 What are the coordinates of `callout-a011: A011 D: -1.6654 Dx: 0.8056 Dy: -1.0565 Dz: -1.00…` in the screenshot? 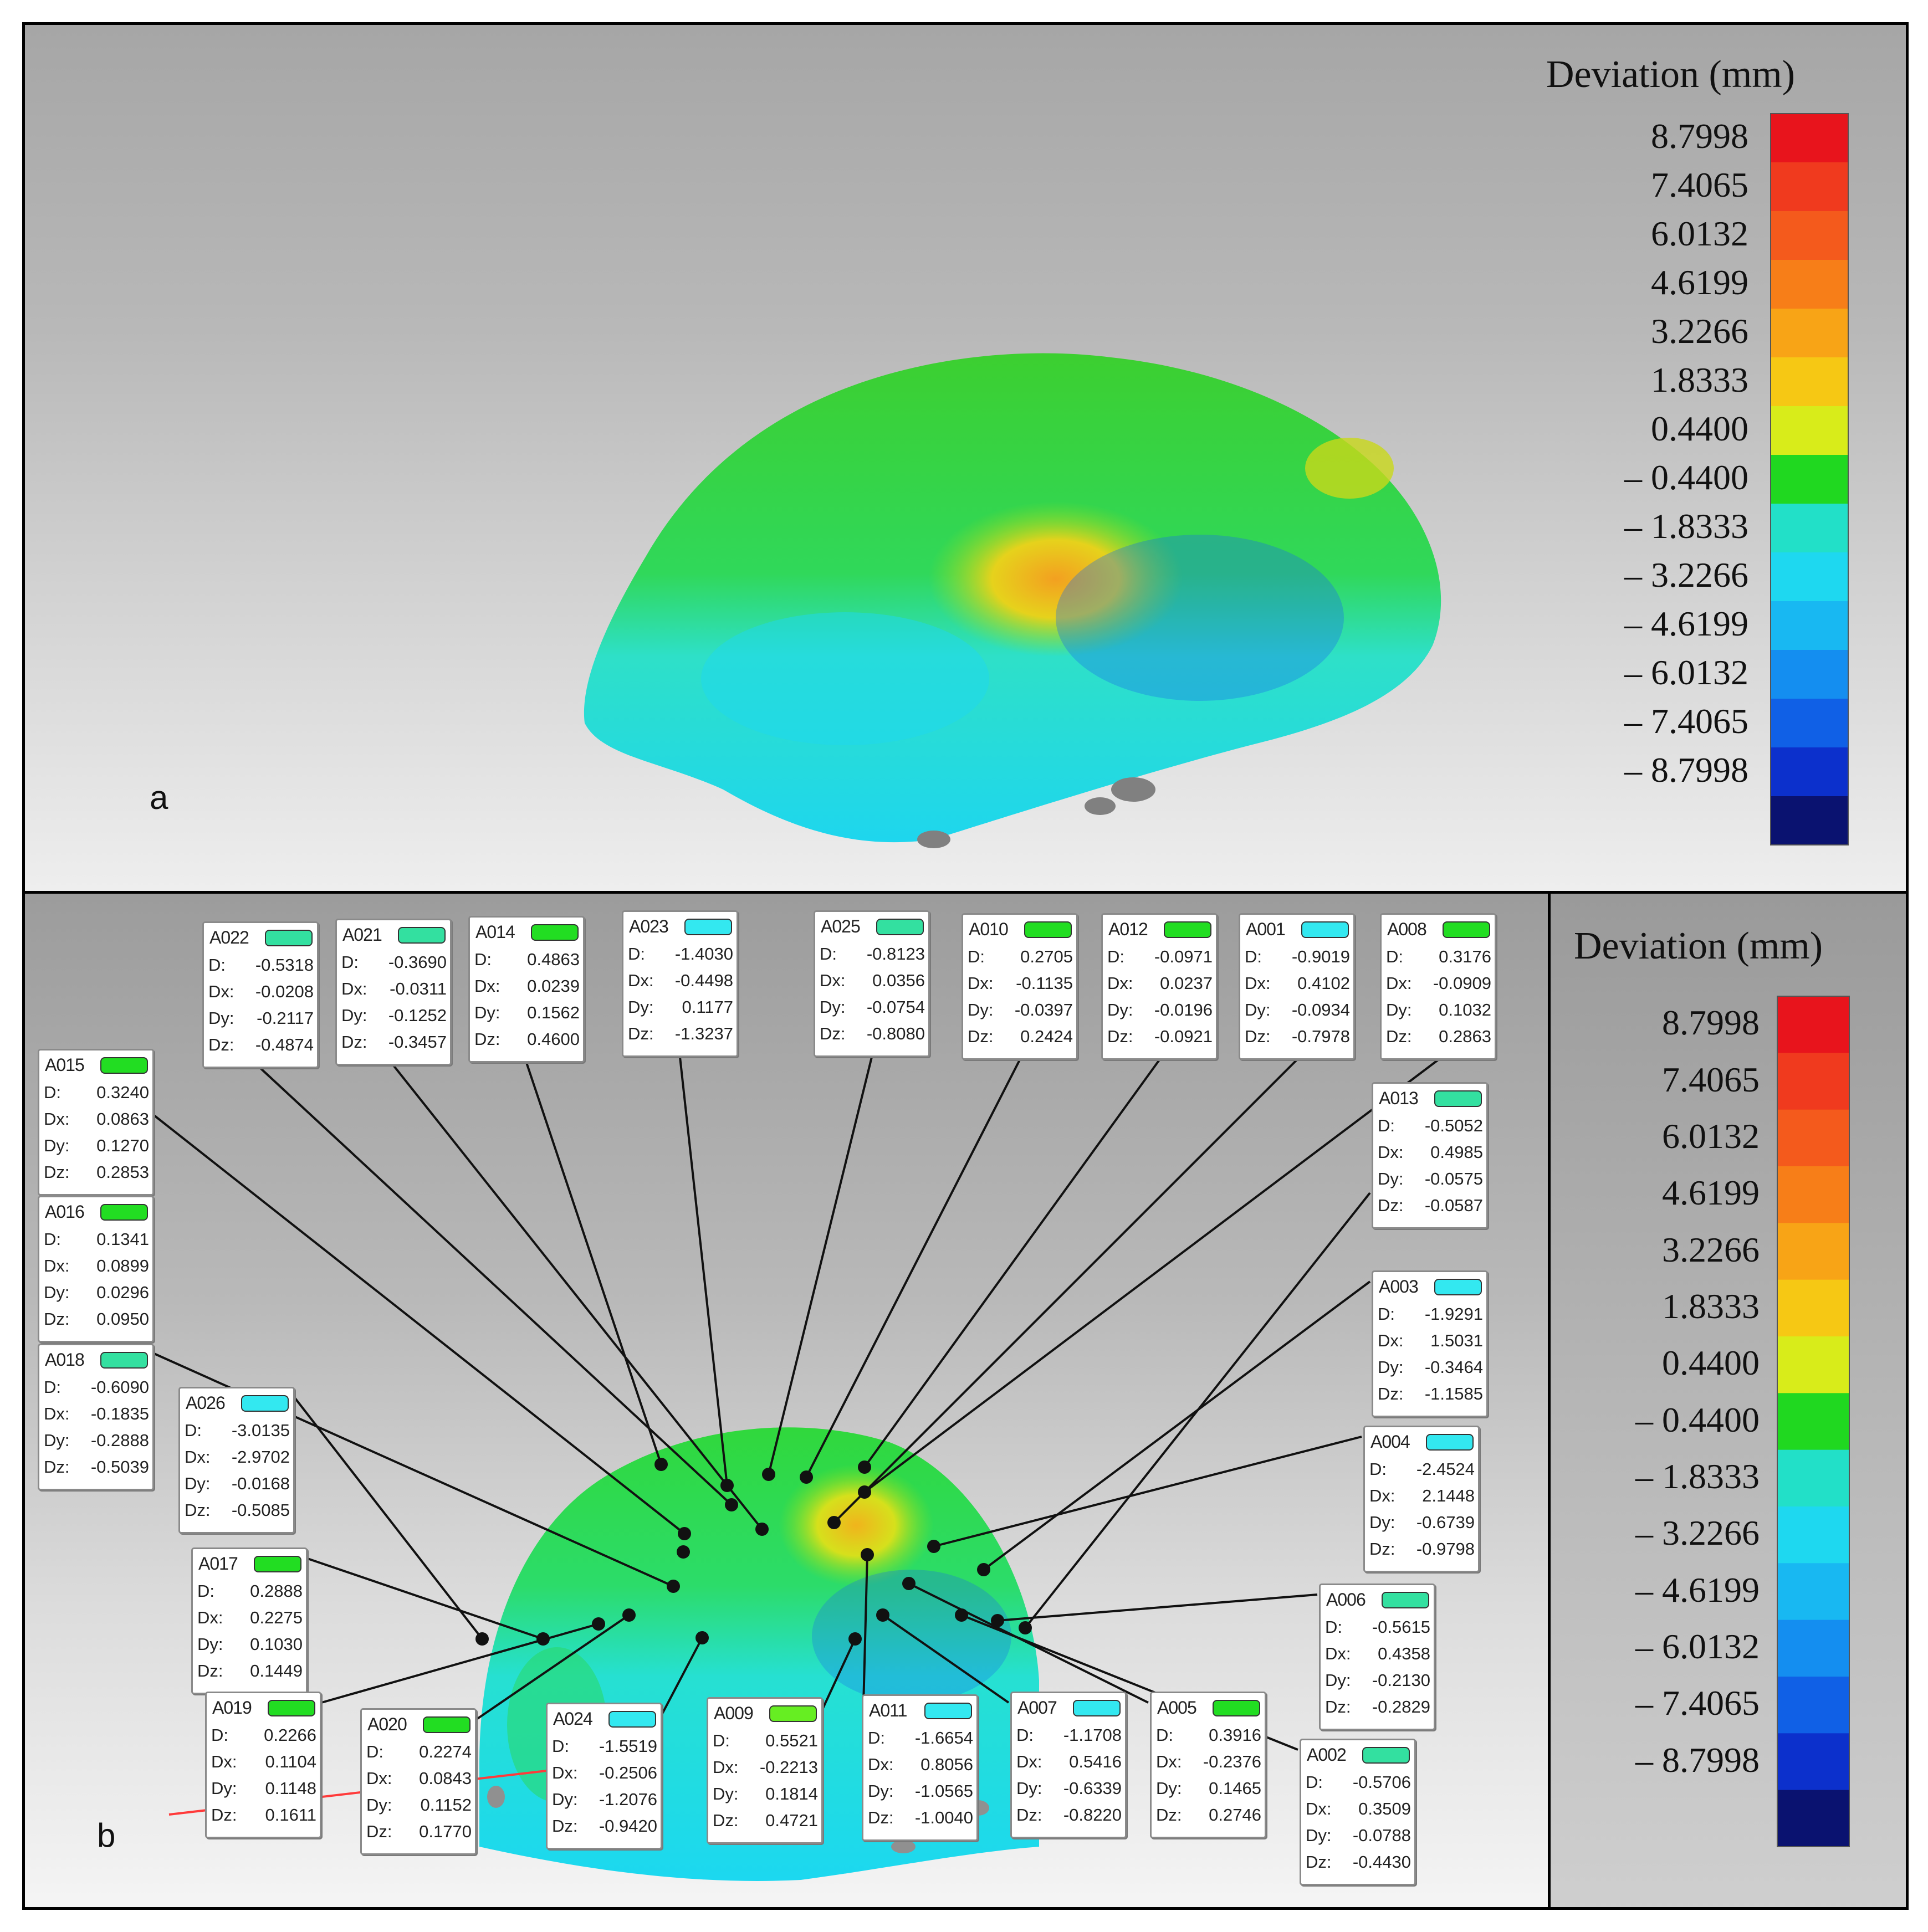 It's located at (920, 1767).